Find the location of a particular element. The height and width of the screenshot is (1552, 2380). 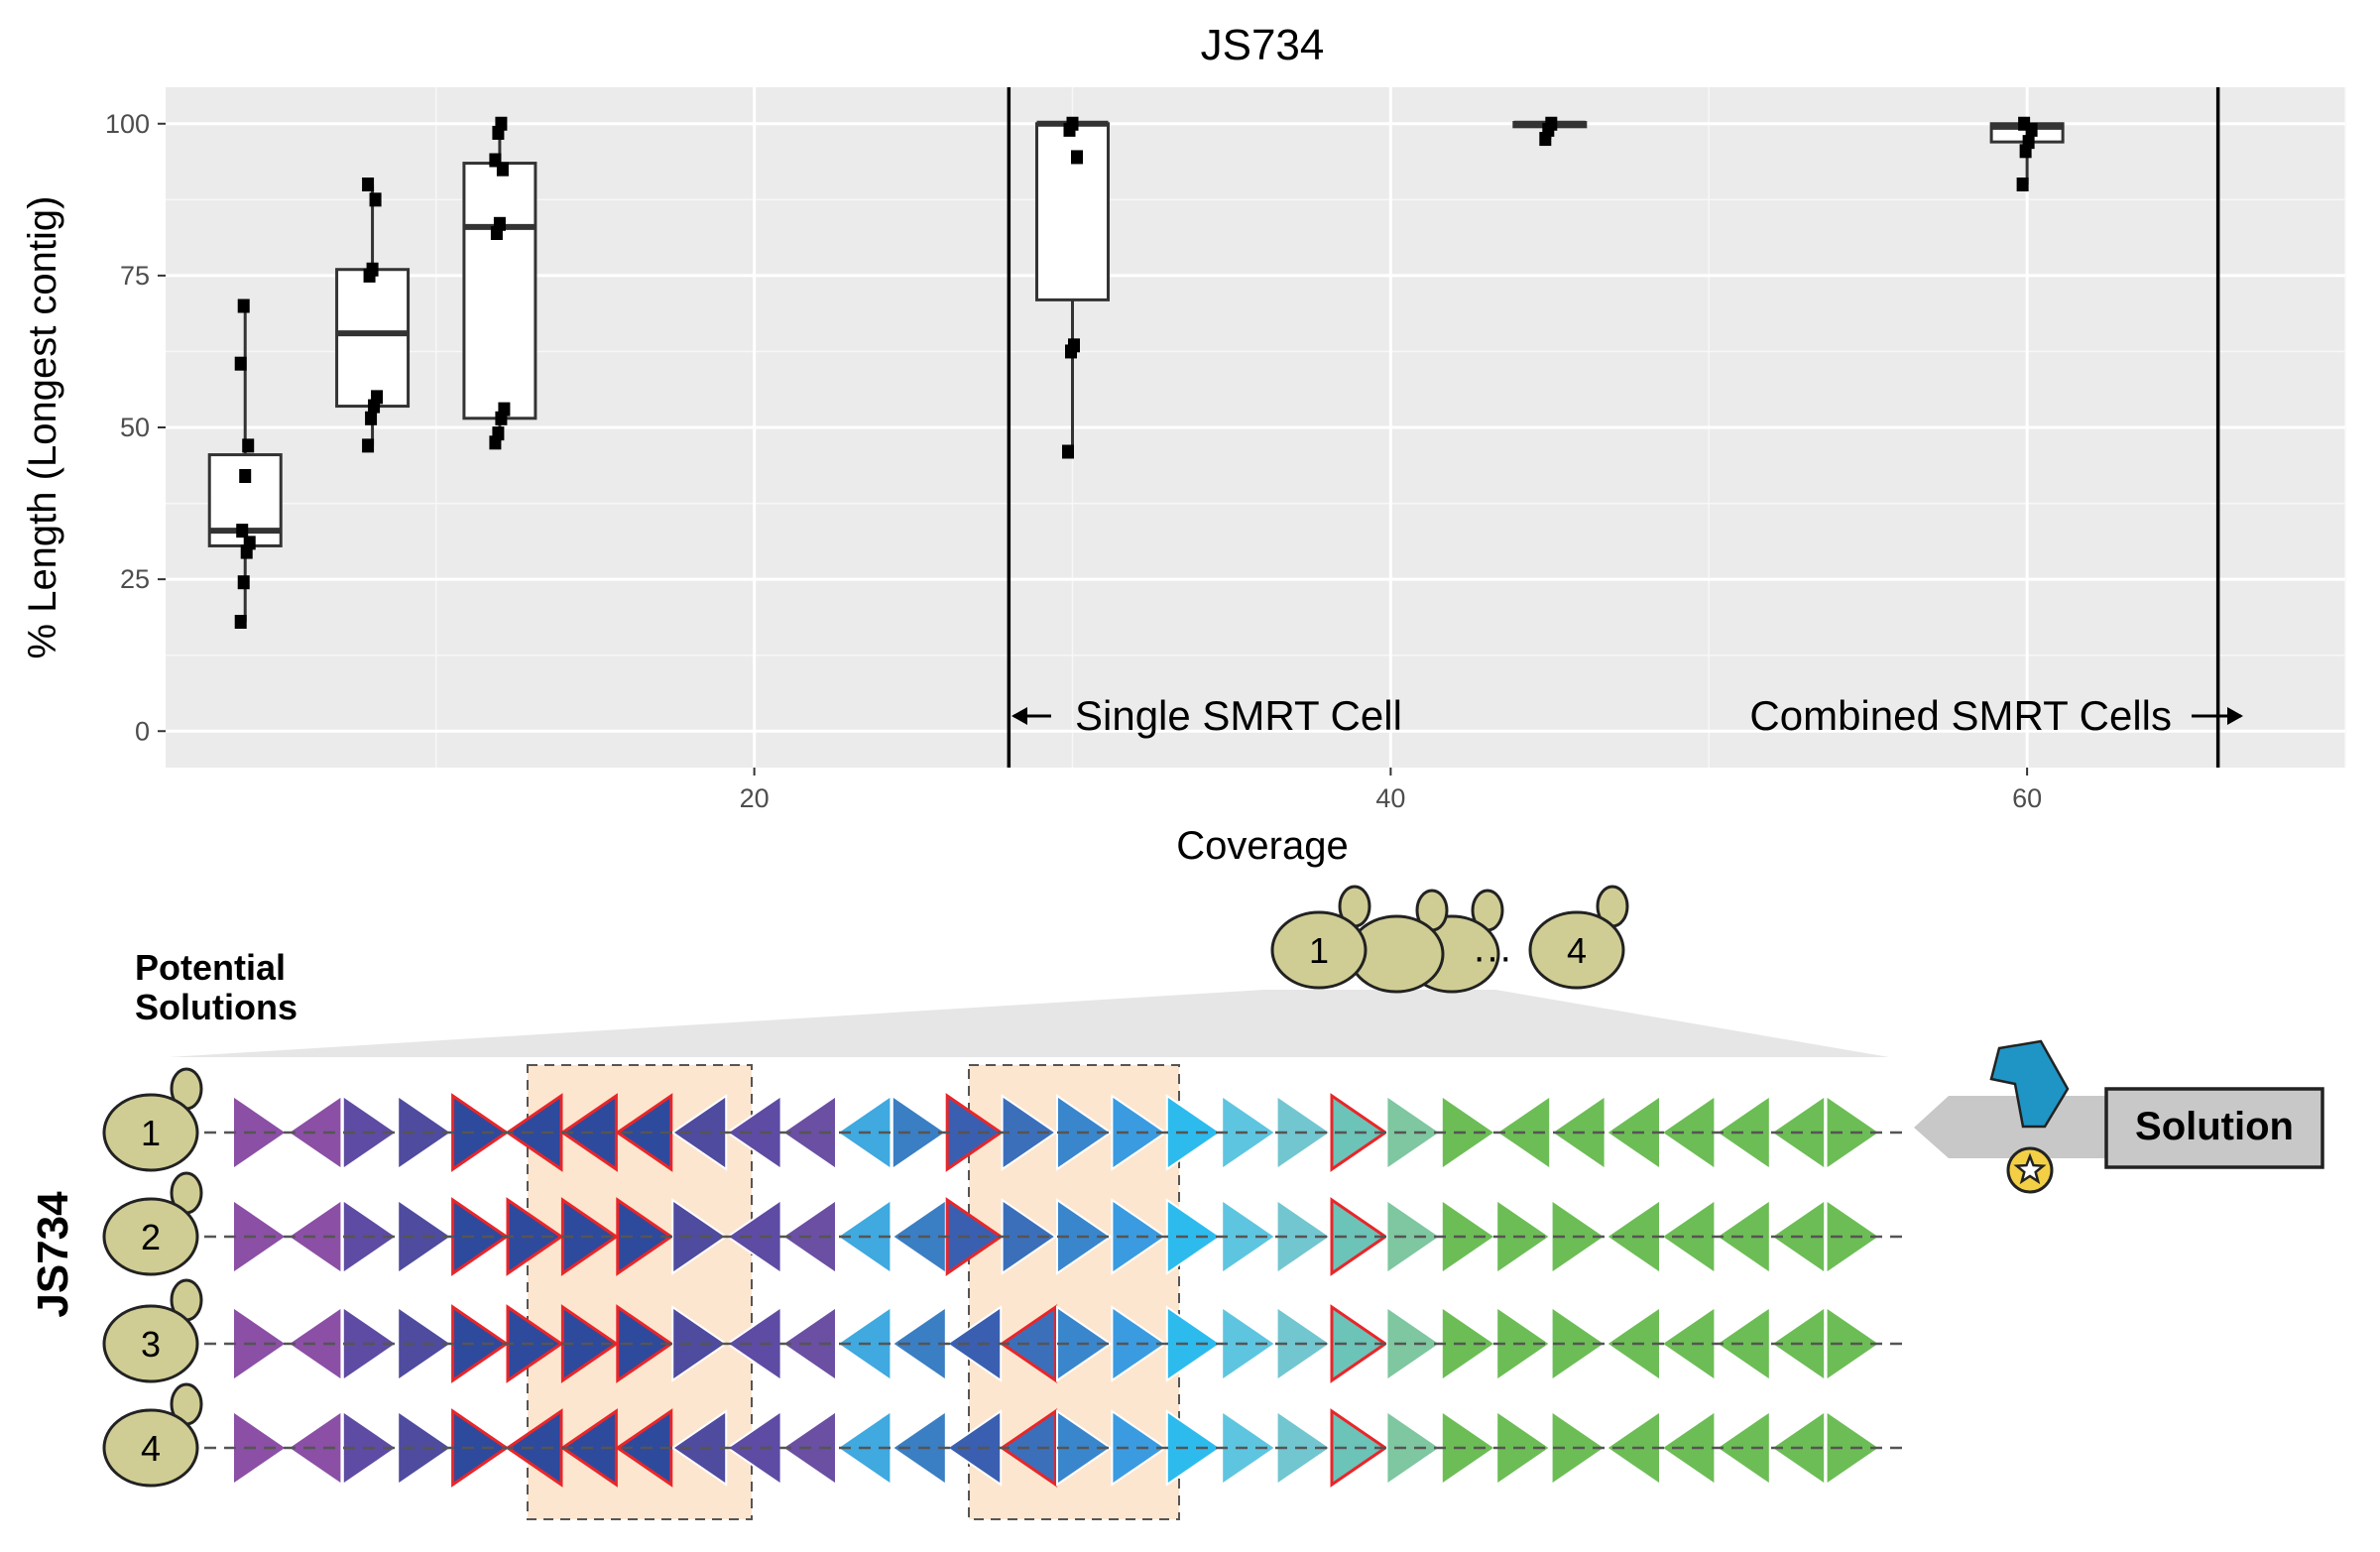

solution-box is located at coordinates (2214, 1128).